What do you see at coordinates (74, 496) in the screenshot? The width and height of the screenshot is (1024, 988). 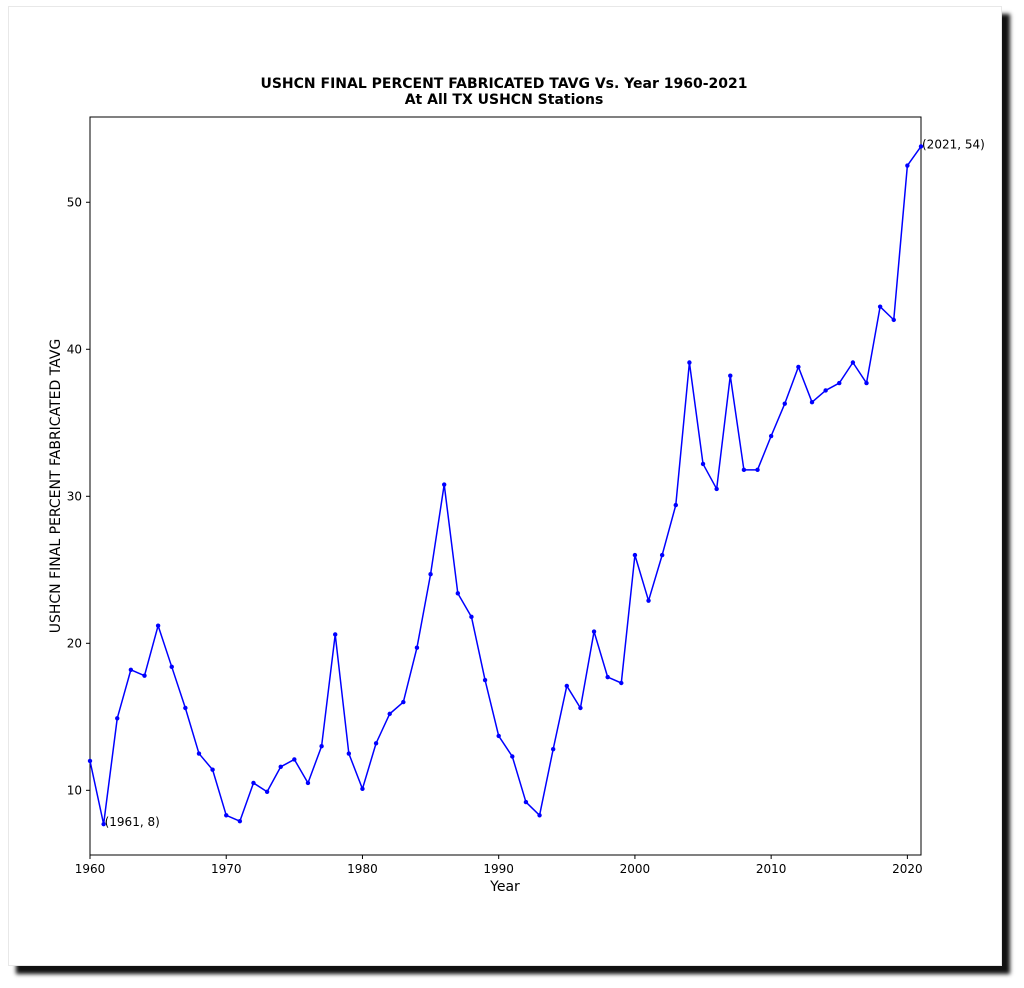 I see `y-tick-label: 30` at bounding box center [74, 496].